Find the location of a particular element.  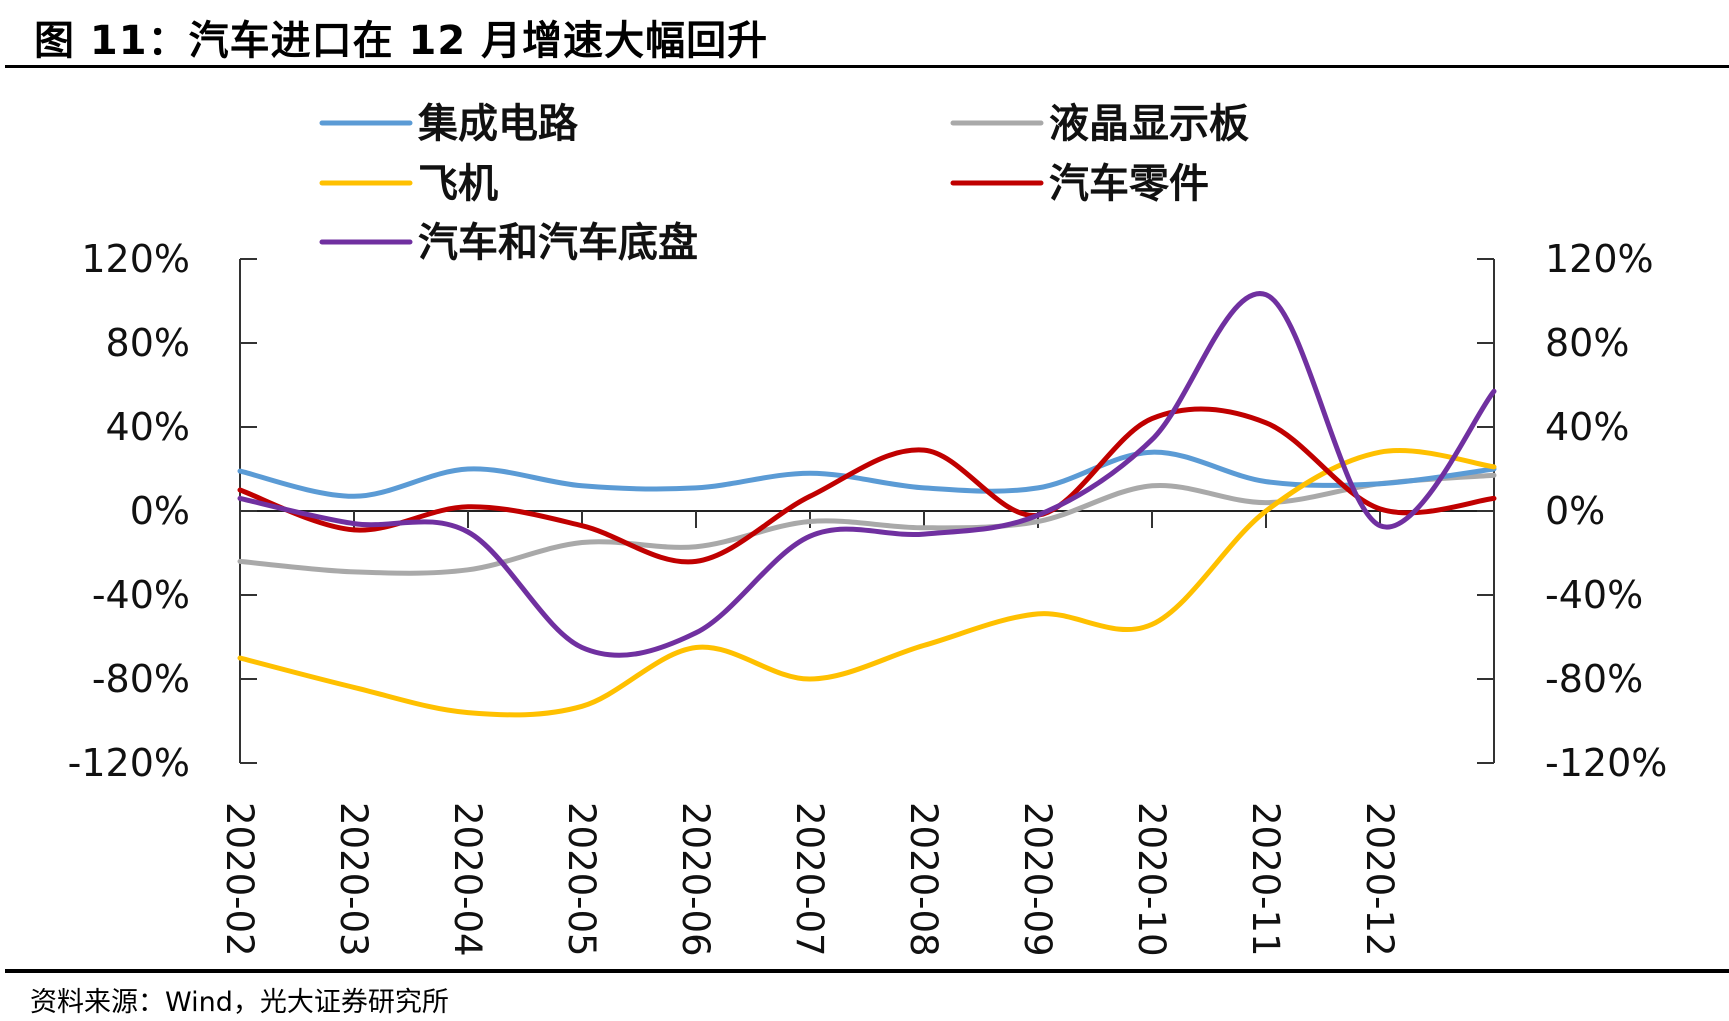

title-rule is located at coordinates (867, 66).